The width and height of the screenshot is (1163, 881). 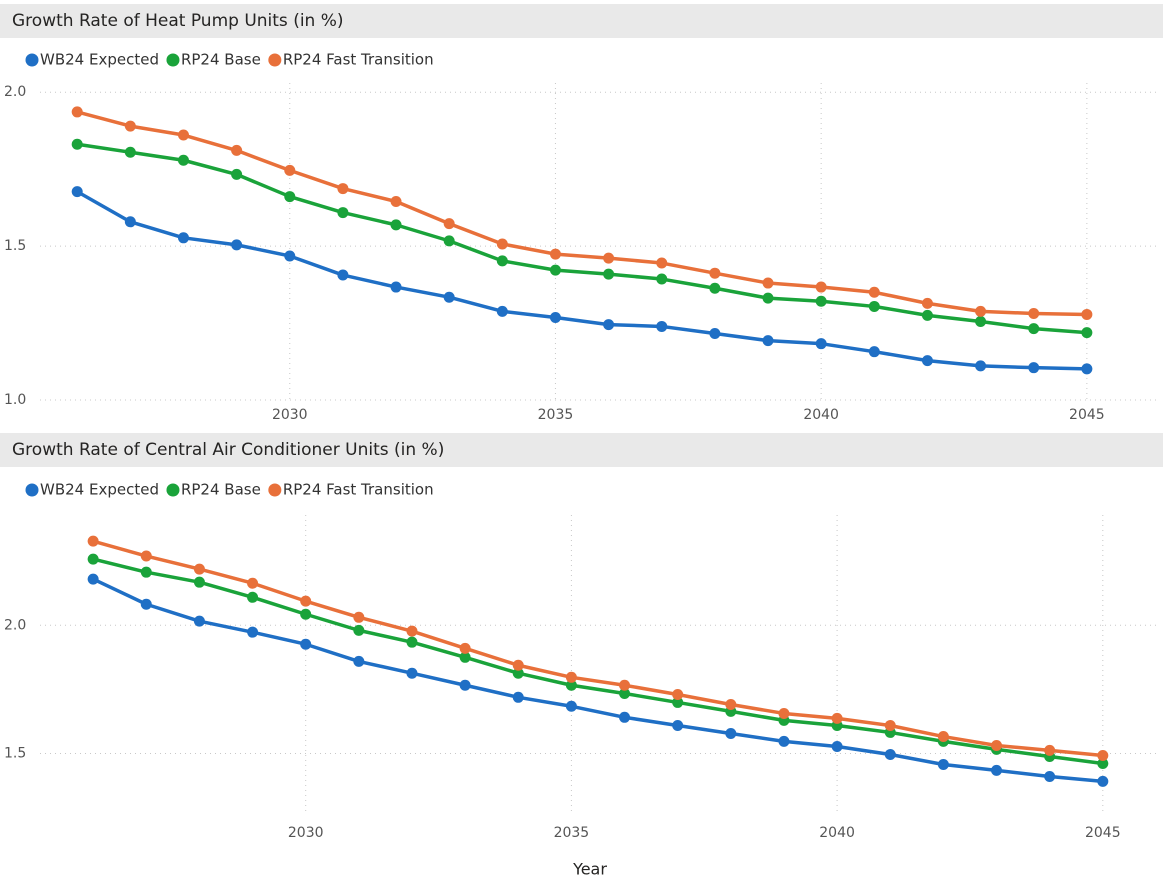 I want to click on y-tick-label: 1.0, so click(x=15, y=400).